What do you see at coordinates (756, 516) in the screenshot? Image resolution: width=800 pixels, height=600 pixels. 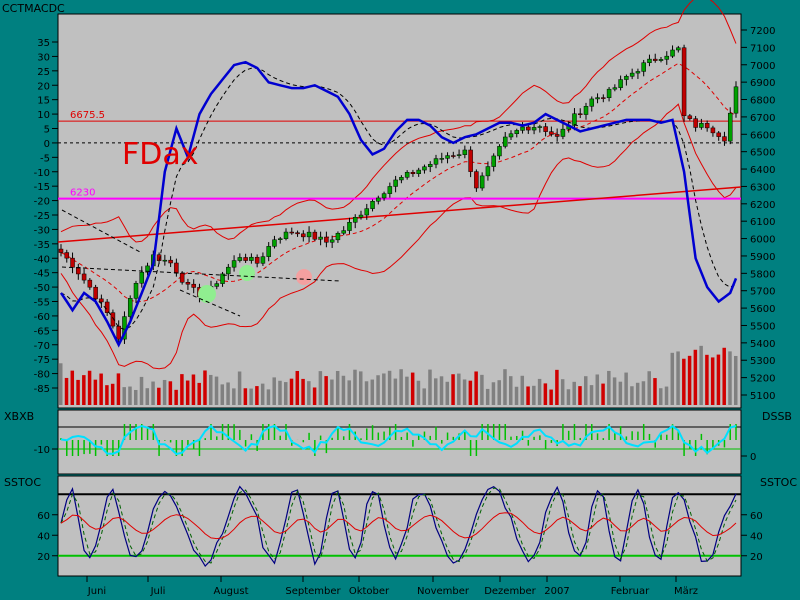 I see `sstoc-right-tick-label: 60` at bounding box center [756, 516].